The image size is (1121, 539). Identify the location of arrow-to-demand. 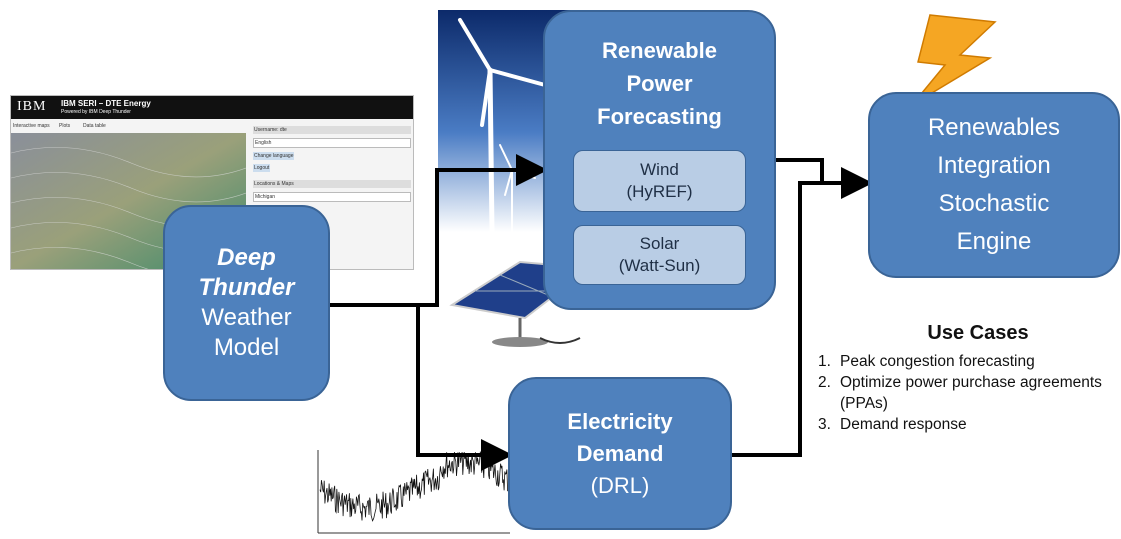
(464, 388).